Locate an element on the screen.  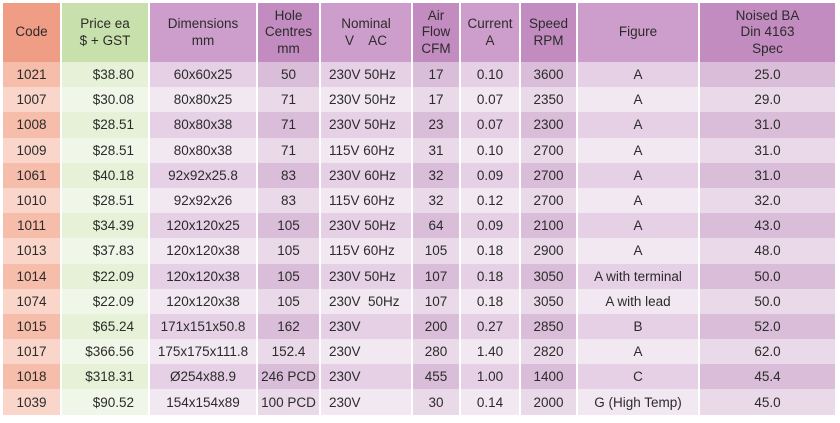
cell-noise: 32.0 is located at coordinates (767, 200).